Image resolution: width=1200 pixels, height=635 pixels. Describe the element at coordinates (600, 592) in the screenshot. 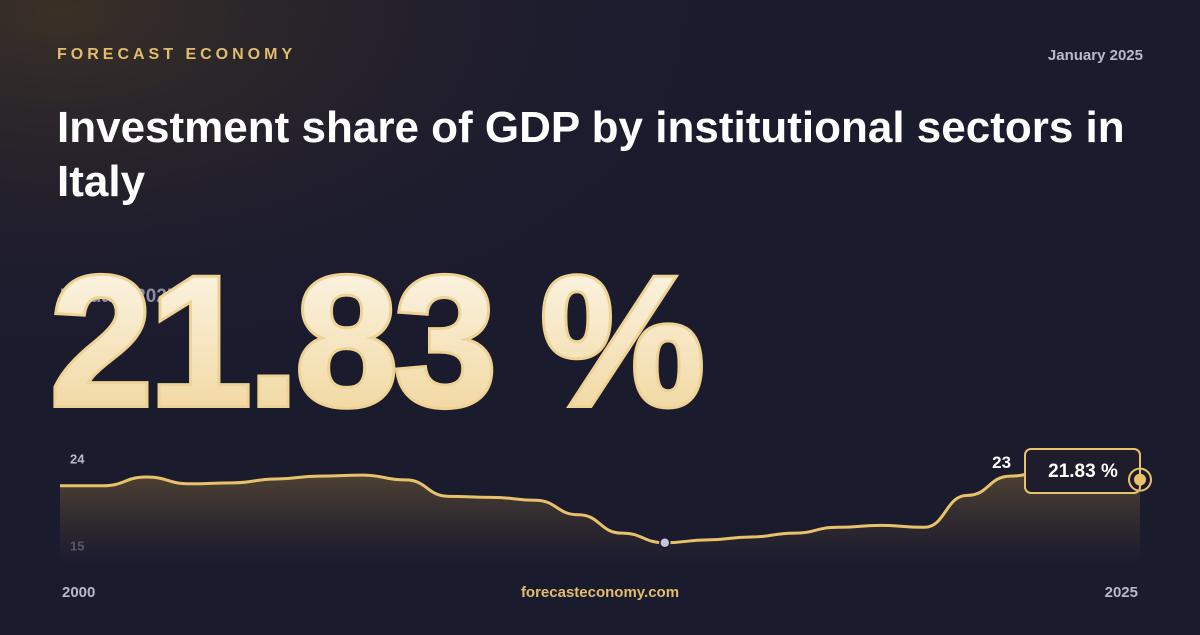

I see `source: forecasteconomy.com` at that location.